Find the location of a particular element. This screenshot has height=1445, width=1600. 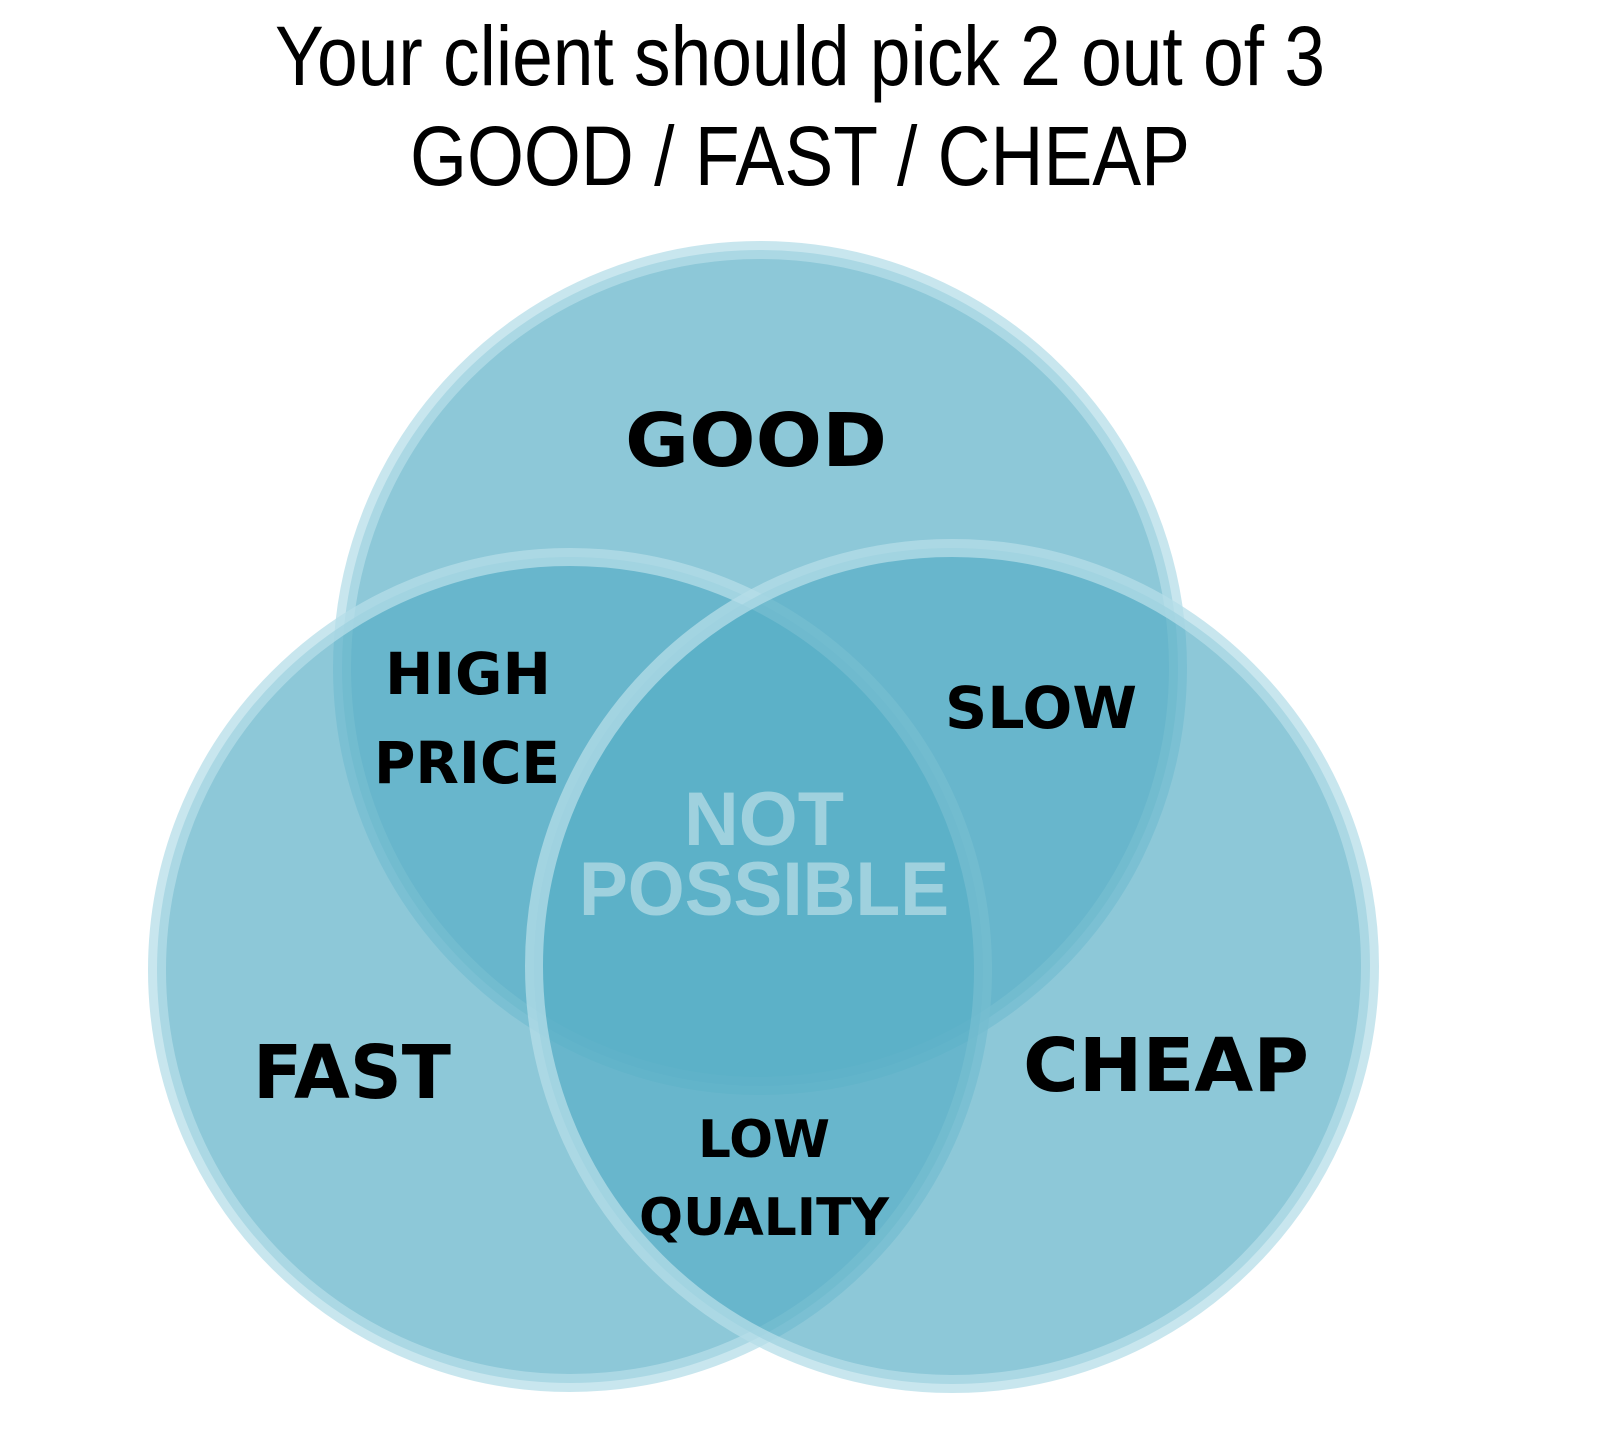

label-low: LOW is located at coordinates (764, 1140).